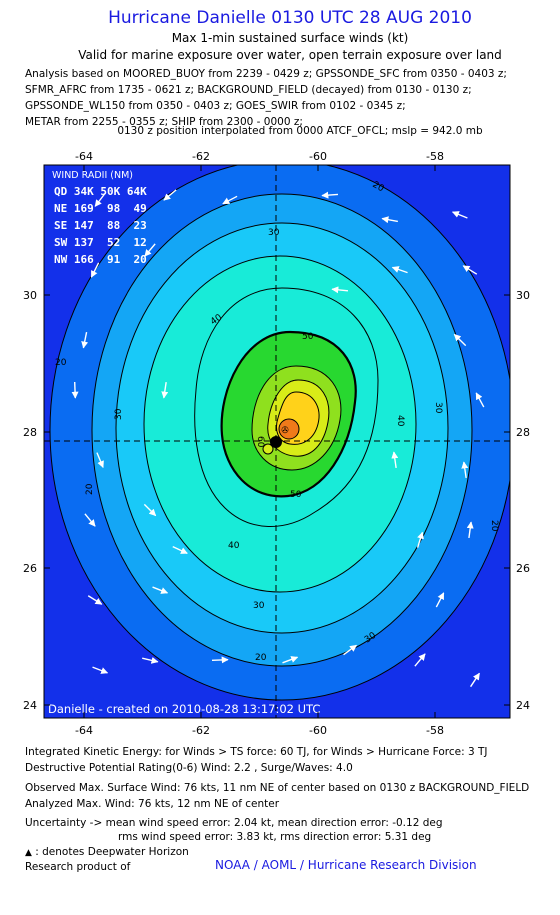  I want to click on storm-center-marker, so click(276, 442).